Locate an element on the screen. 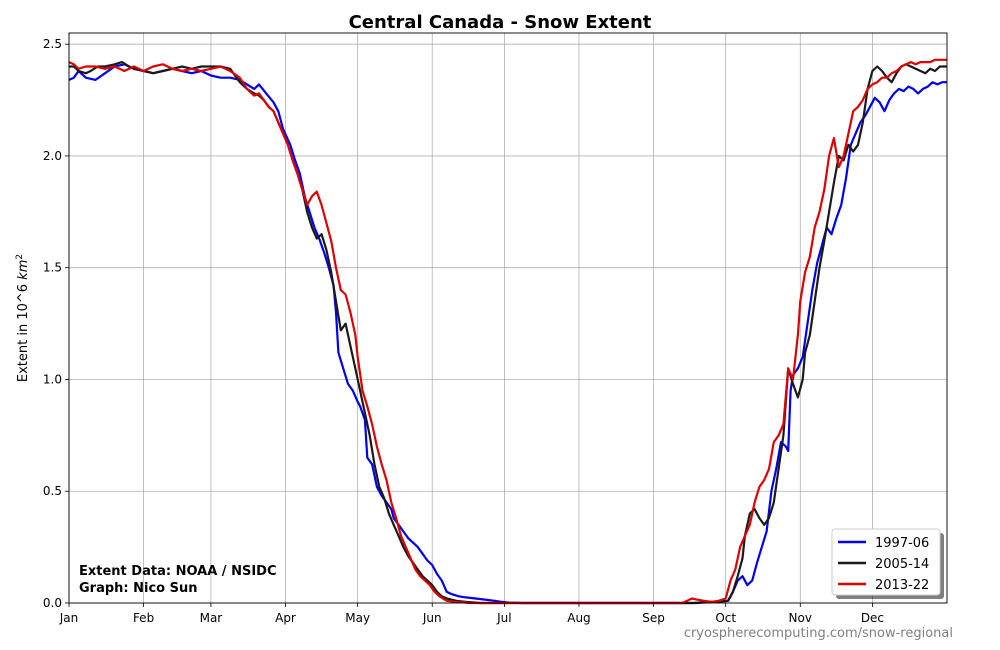 The image size is (1000, 650). y-tick-label: 2.0 is located at coordinates (52, 156).